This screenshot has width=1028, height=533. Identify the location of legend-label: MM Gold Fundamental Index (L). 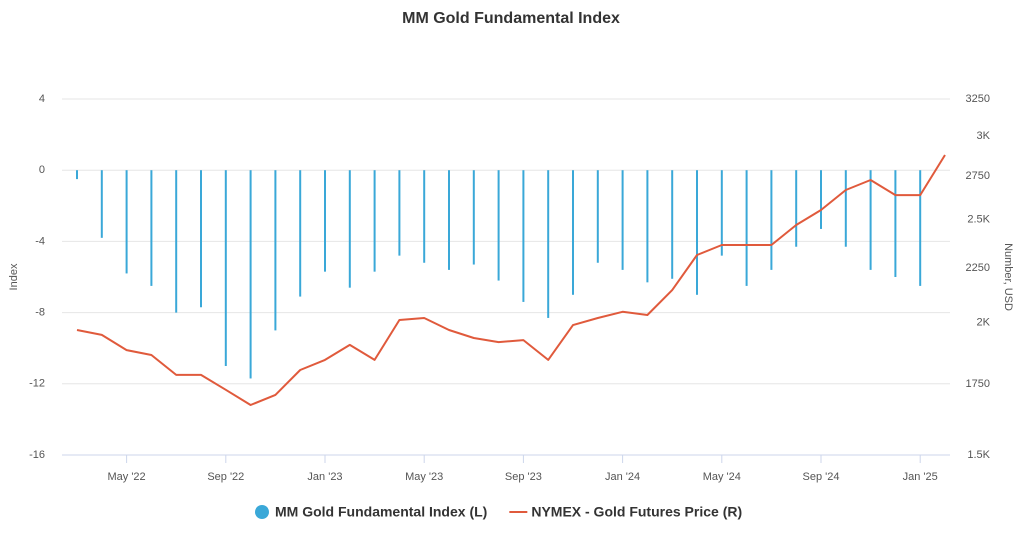
(381, 512).